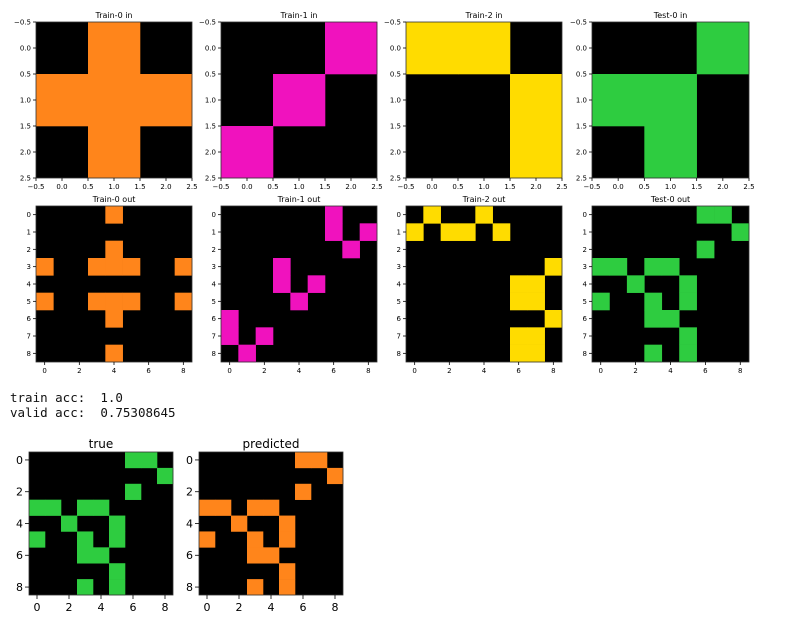 The width and height of the screenshot is (809, 622). Describe the element at coordinates (214, 302) in the screenshot. I see `y-tick-label: 5` at that location.